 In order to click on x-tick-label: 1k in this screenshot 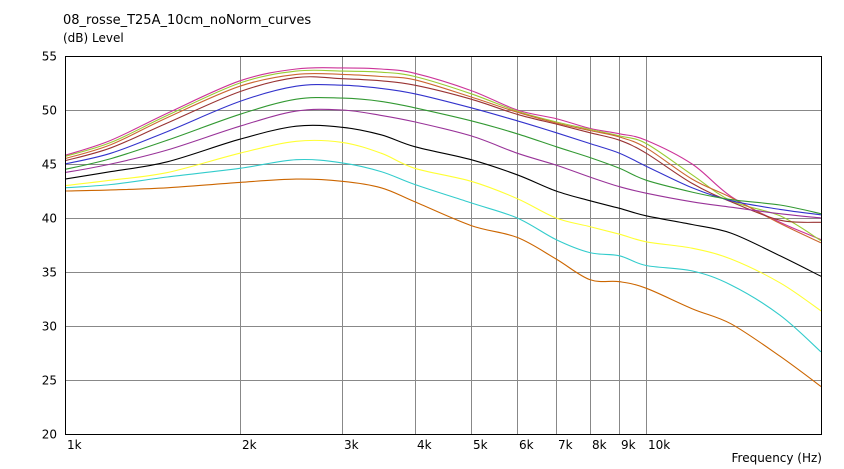, I will do `click(74, 445)`.